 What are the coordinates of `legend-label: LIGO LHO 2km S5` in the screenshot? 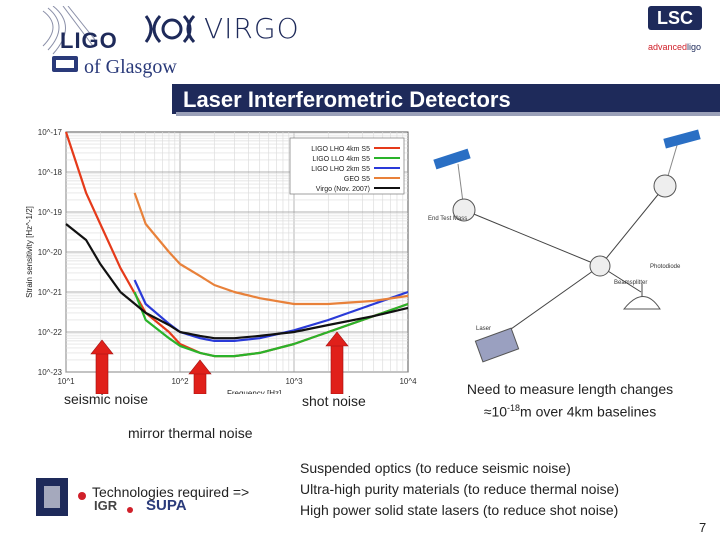 It's located at (340, 169).